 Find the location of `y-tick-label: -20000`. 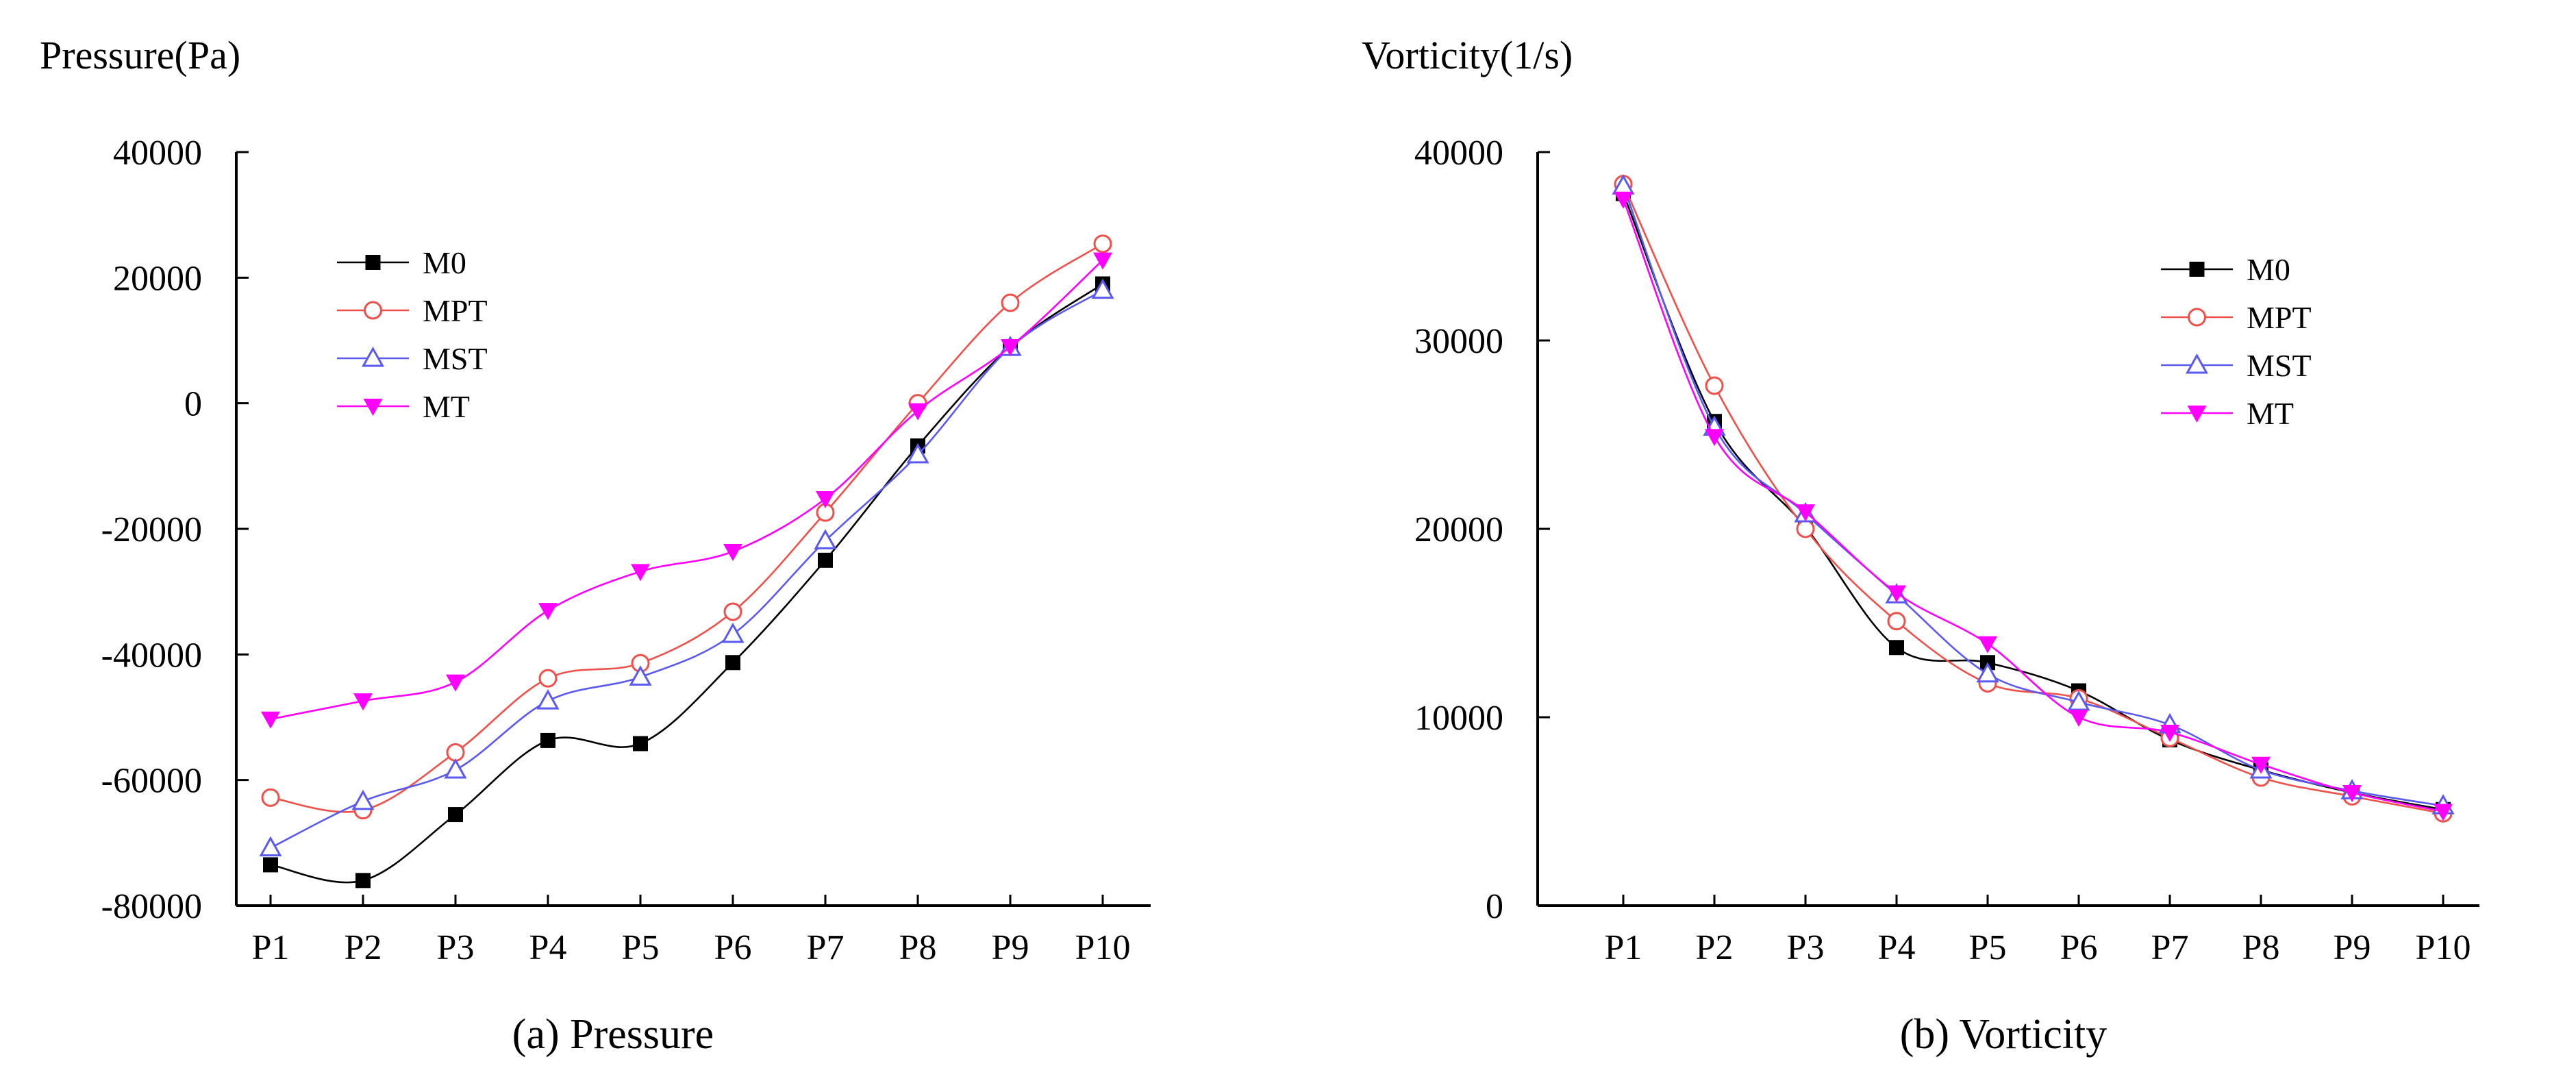

y-tick-label: -20000 is located at coordinates (151, 529).